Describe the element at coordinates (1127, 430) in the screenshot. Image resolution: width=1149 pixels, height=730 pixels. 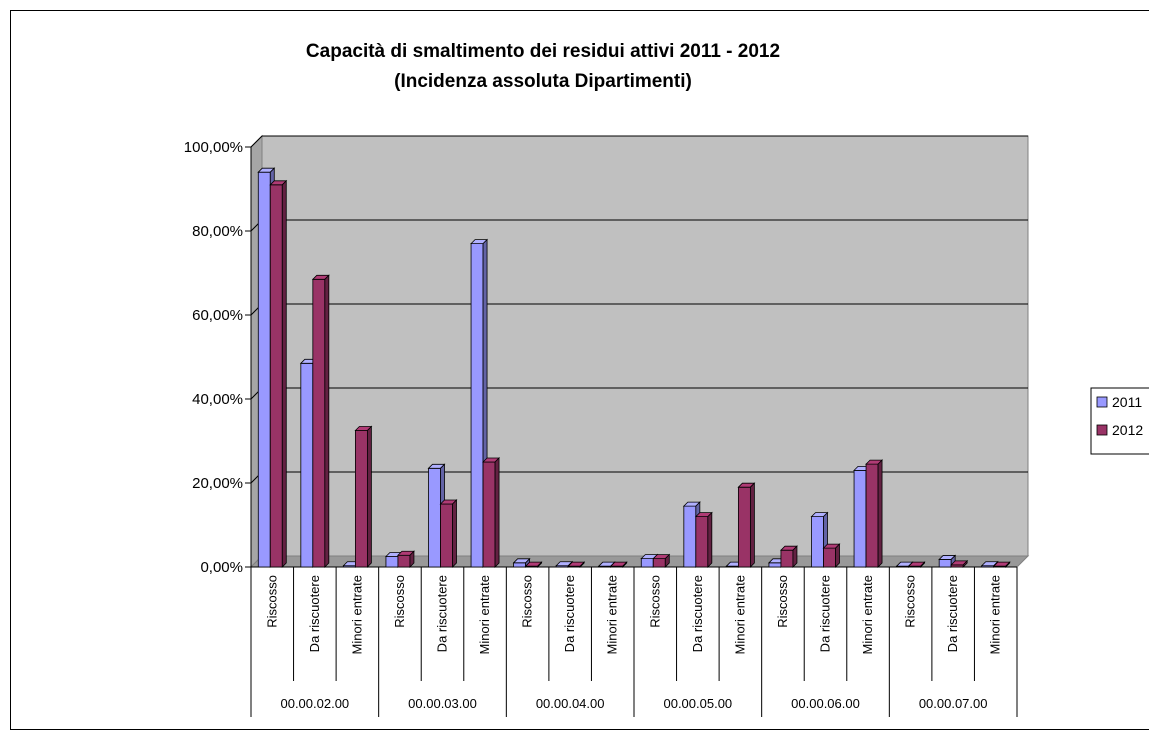
I see `legend-label: 2012` at that location.